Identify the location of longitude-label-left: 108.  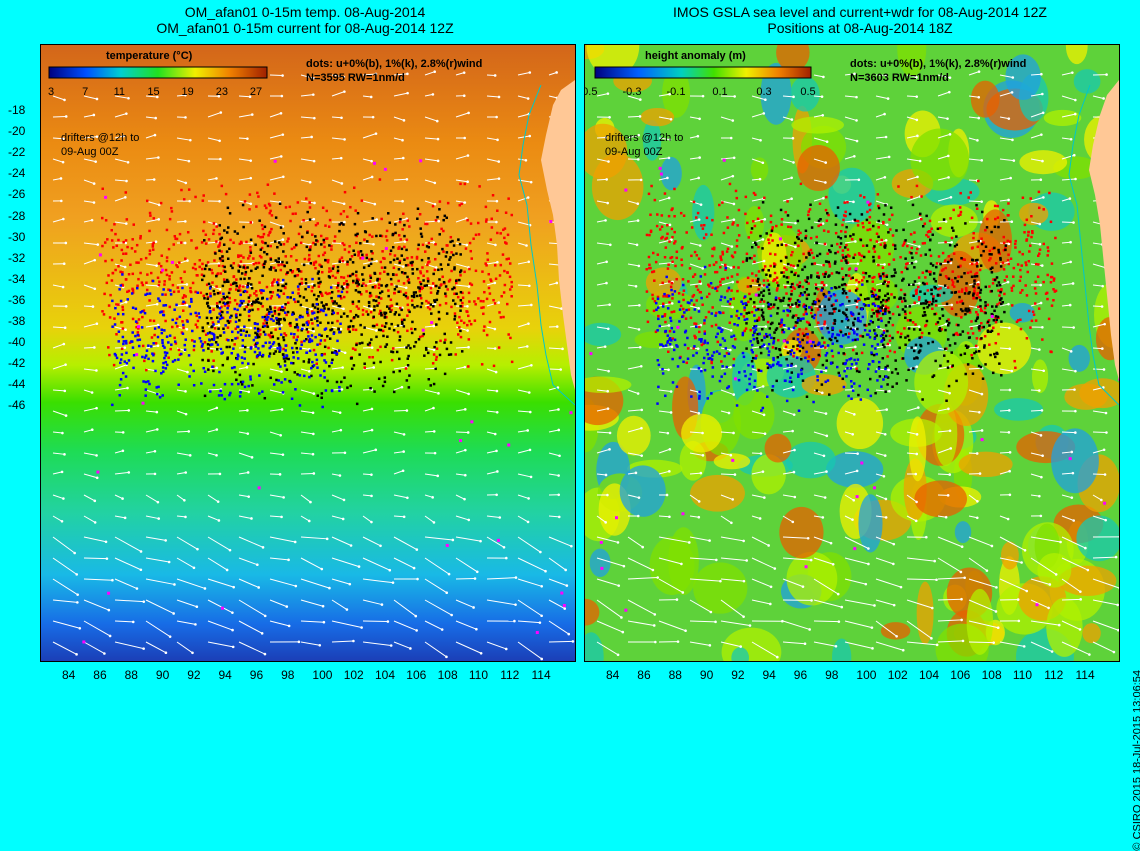
(448, 675).